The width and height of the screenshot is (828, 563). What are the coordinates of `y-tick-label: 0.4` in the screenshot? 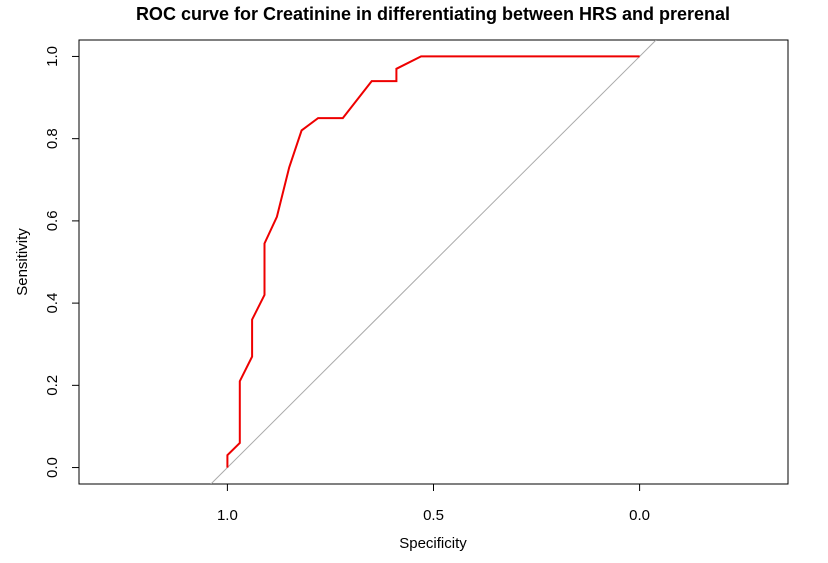 It's located at (52, 303).